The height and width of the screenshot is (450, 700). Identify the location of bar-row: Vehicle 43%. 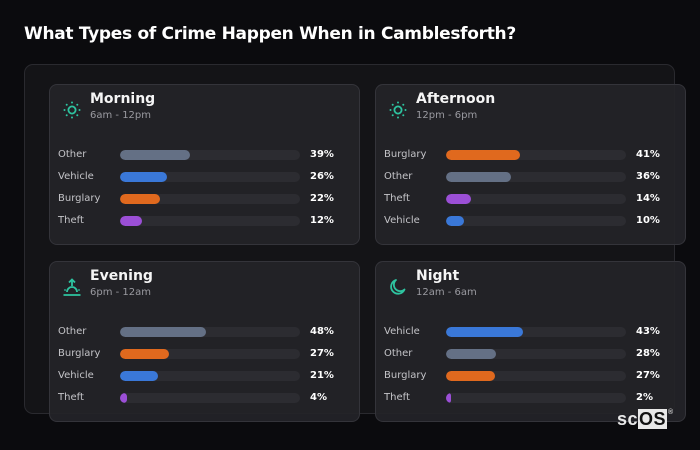
(534, 332).